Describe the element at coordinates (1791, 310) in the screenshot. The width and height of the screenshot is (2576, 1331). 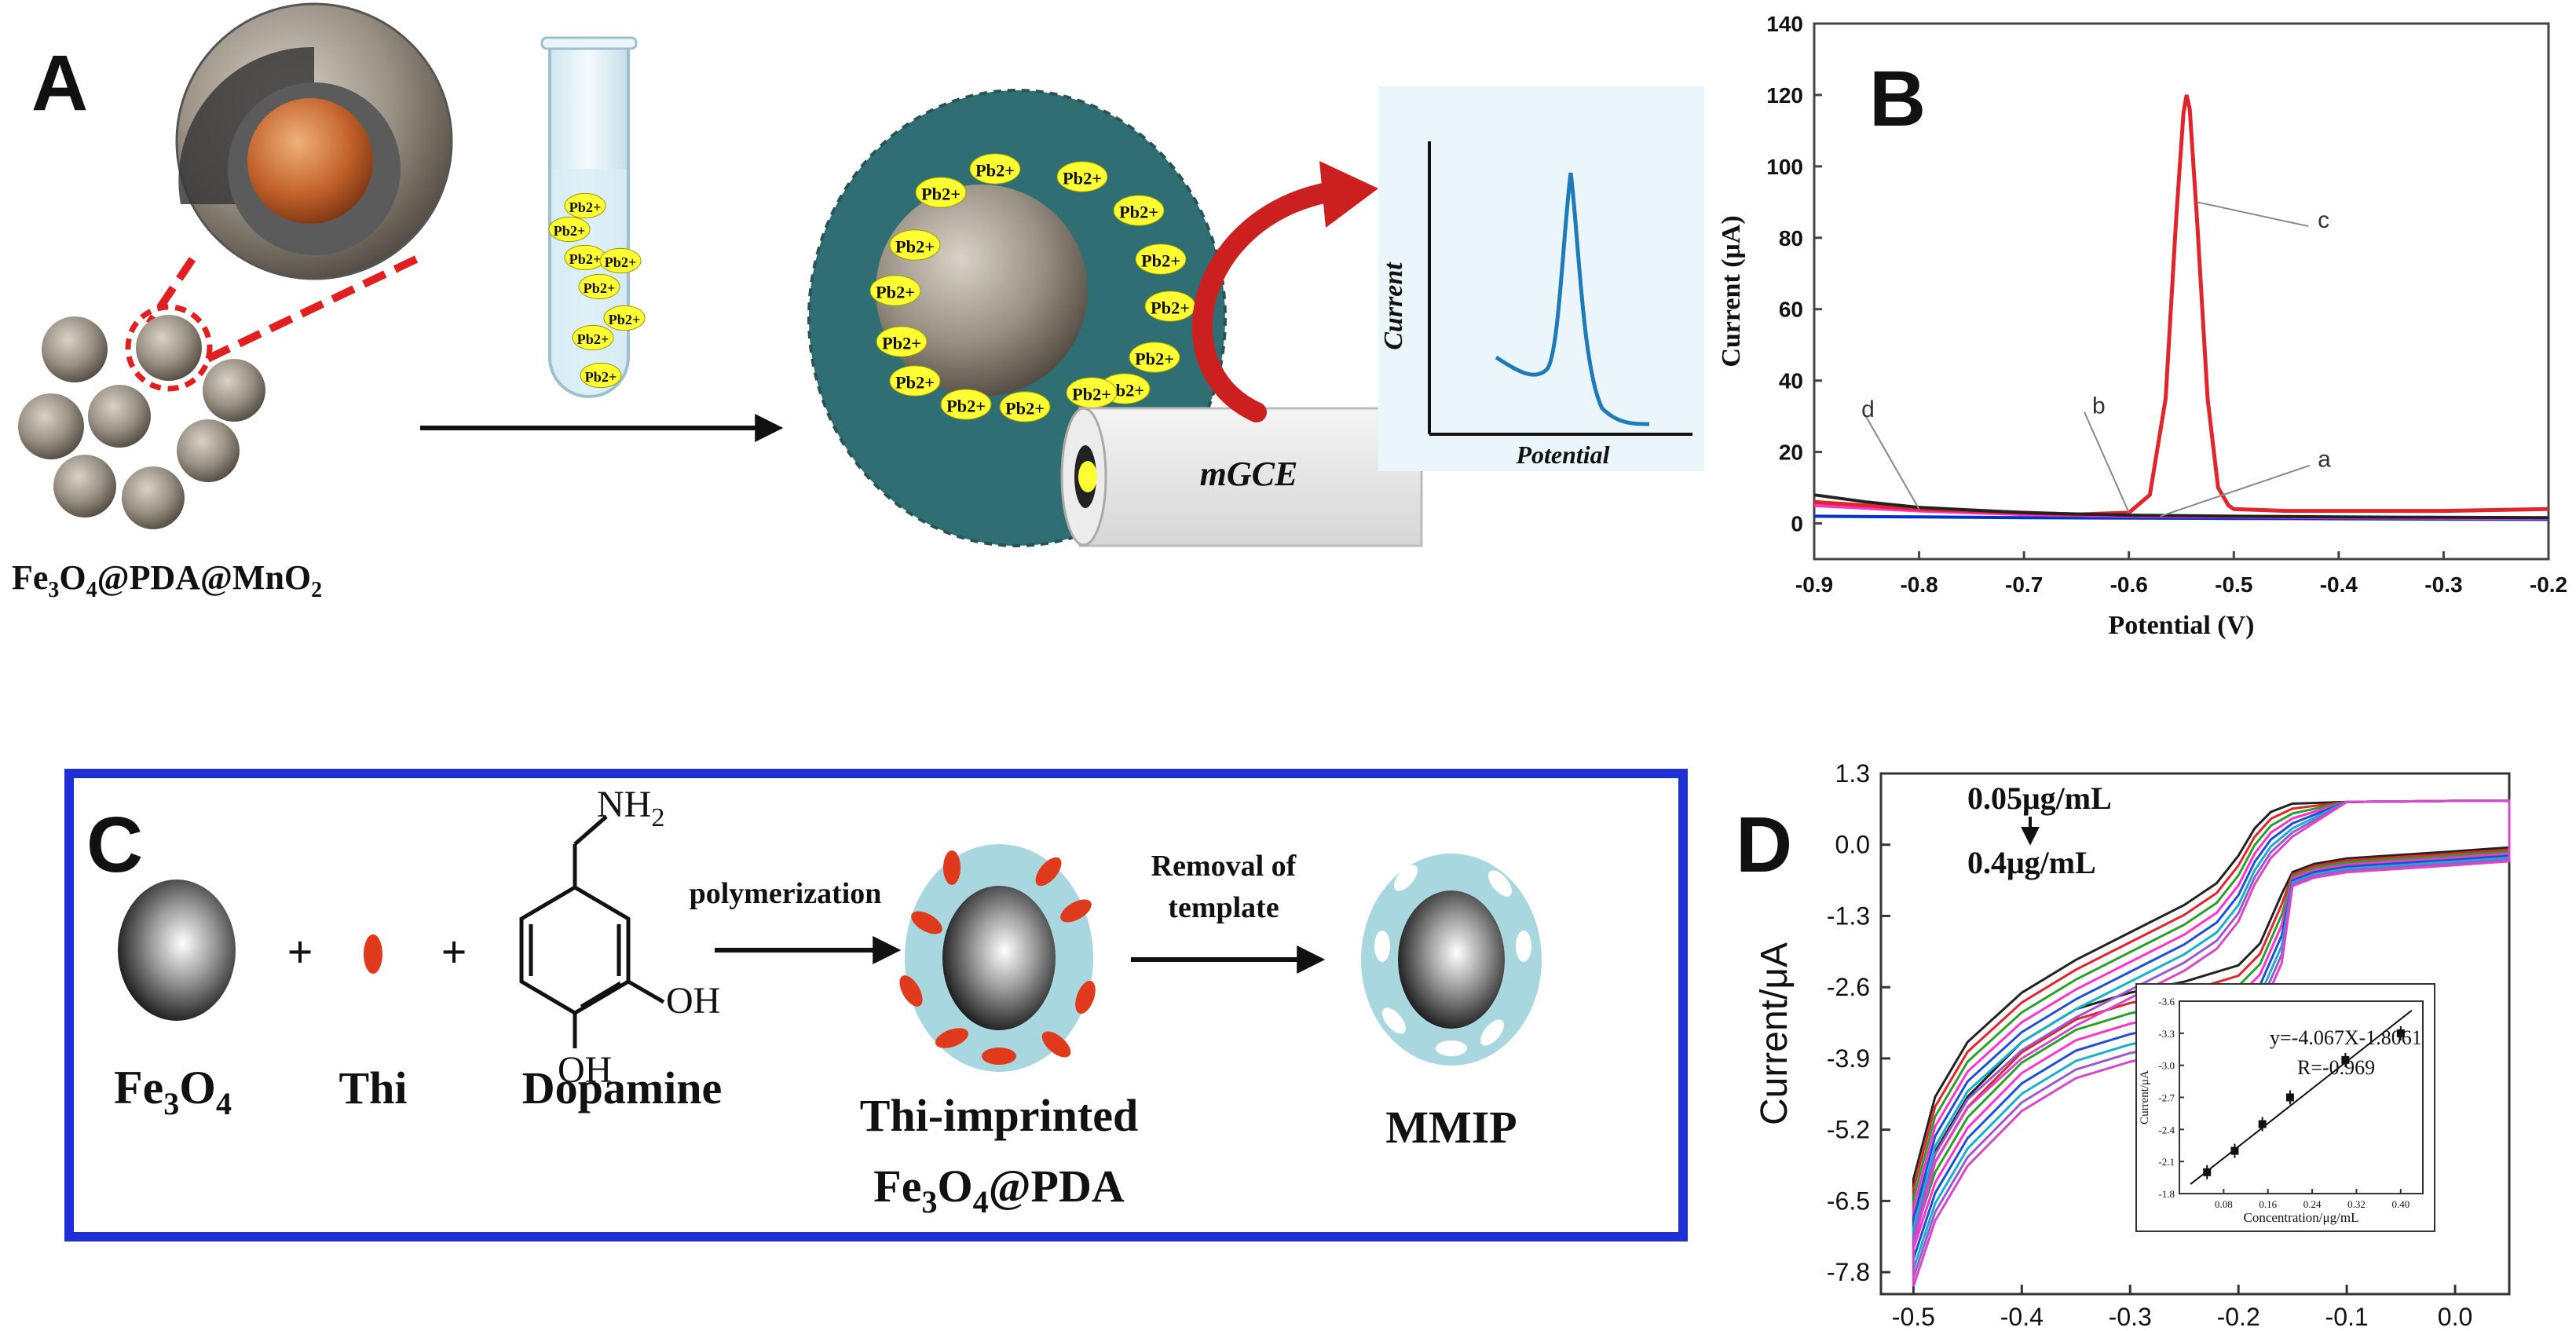
I see `y-tick-label: 60` at that location.